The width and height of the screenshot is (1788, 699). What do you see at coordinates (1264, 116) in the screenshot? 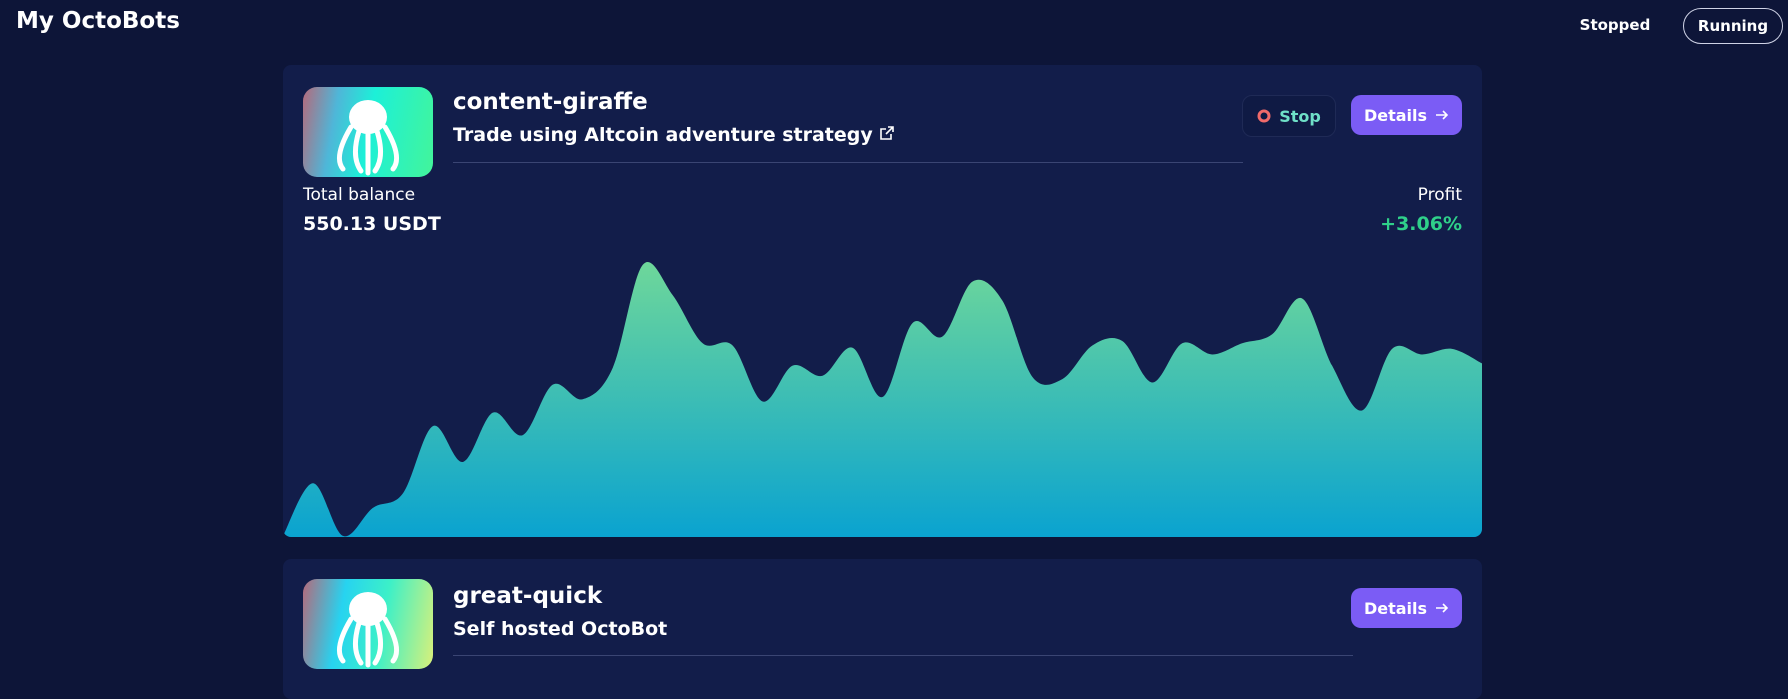
I see `stop-icon` at bounding box center [1264, 116].